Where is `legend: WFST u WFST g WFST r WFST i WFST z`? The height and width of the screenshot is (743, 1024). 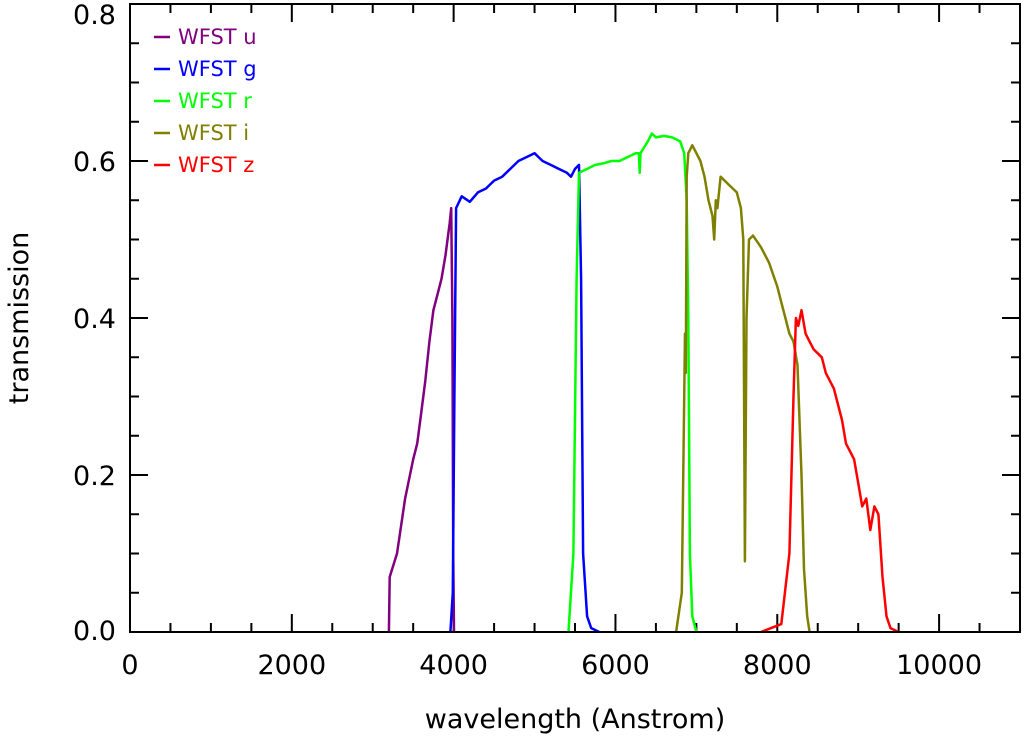
legend: WFST u WFST g WFST r WFST i WFST z is located at coordinates (205, 101).